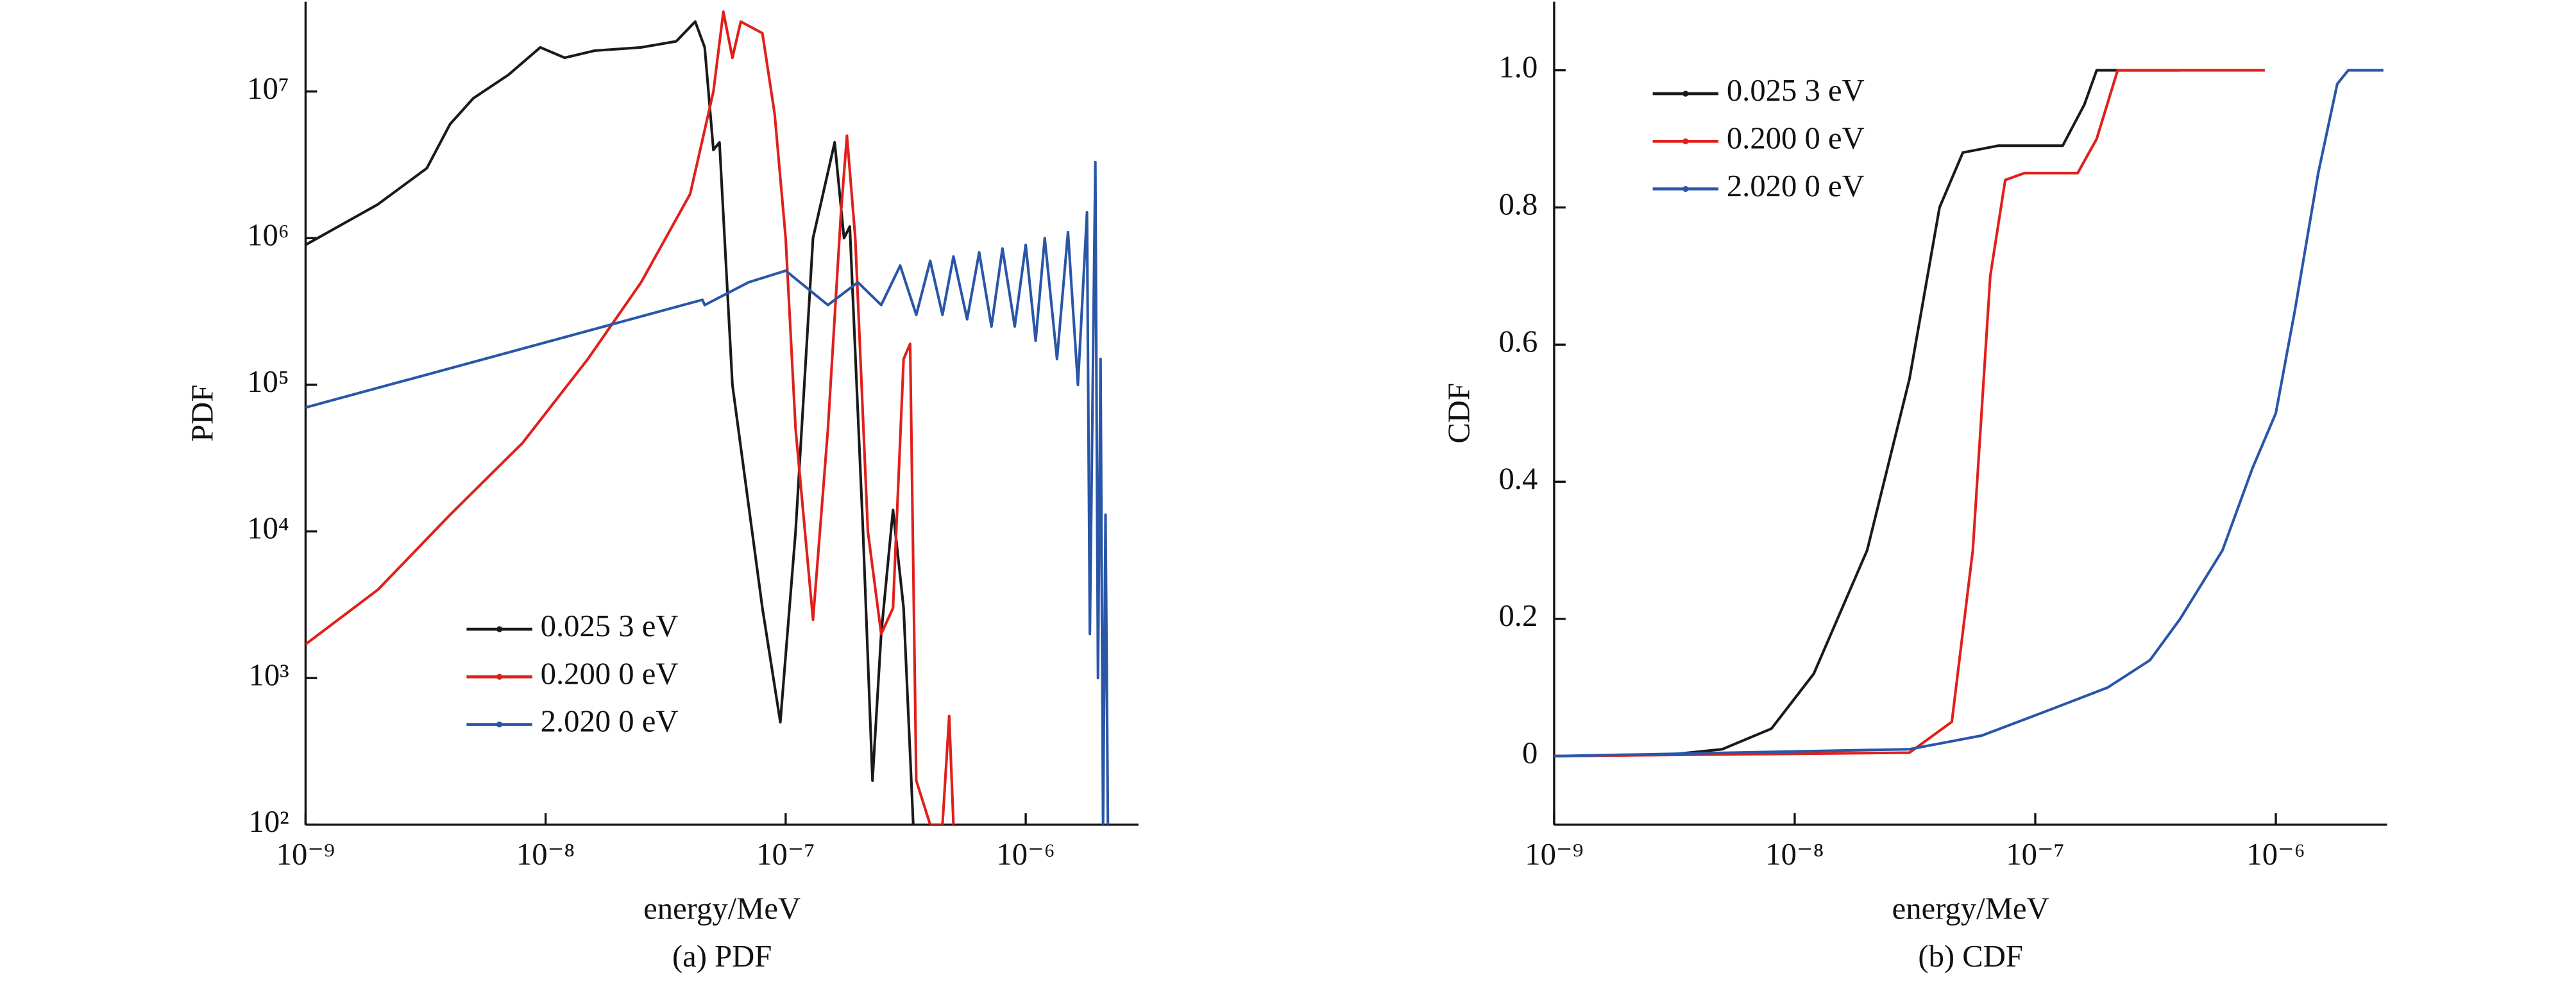 Image resolution: width=2576 pixels, height=989 pixels. I want to click on y-tick-label: 0.8, so click(1518, 205).